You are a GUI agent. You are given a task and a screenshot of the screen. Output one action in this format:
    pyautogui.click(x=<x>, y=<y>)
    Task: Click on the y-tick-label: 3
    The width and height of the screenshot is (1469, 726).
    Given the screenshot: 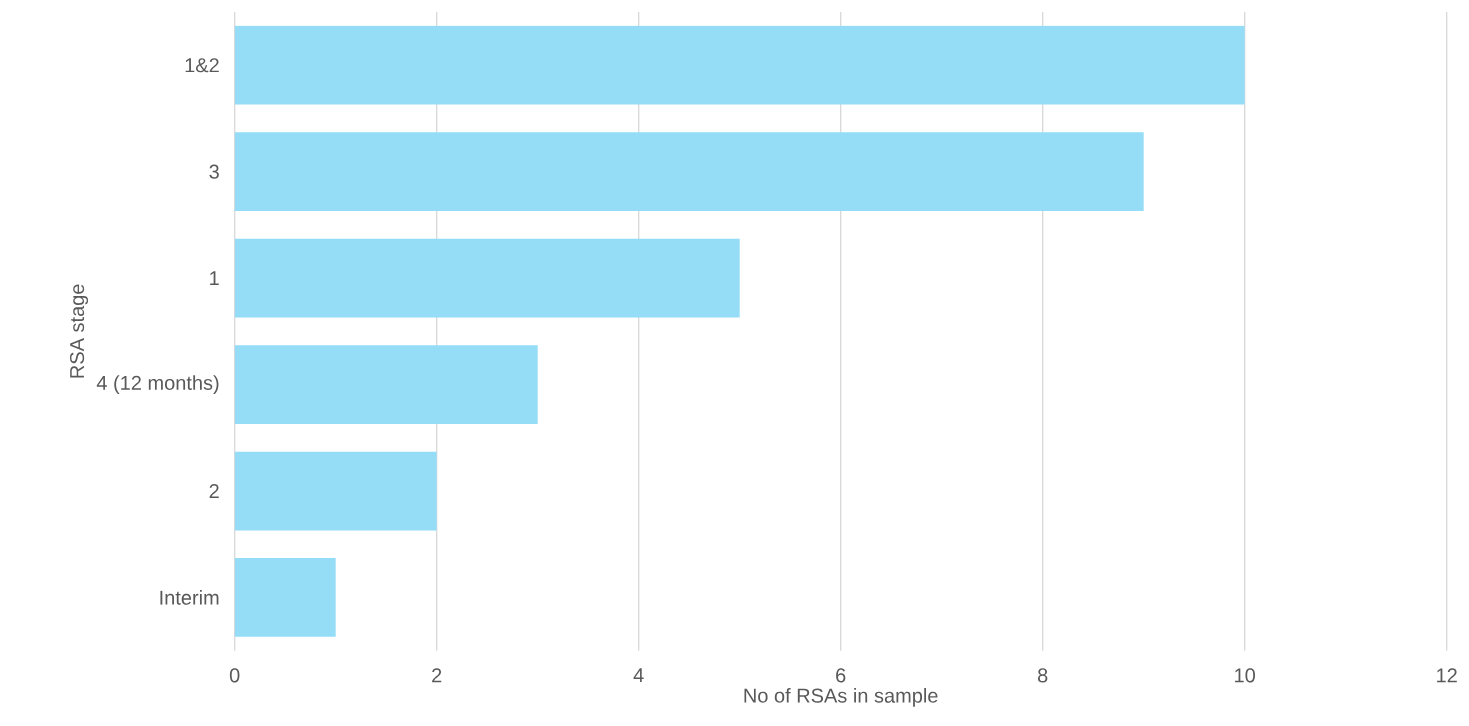 What is the action you would take?
    pyautogui.click(x=214, y=171)
    